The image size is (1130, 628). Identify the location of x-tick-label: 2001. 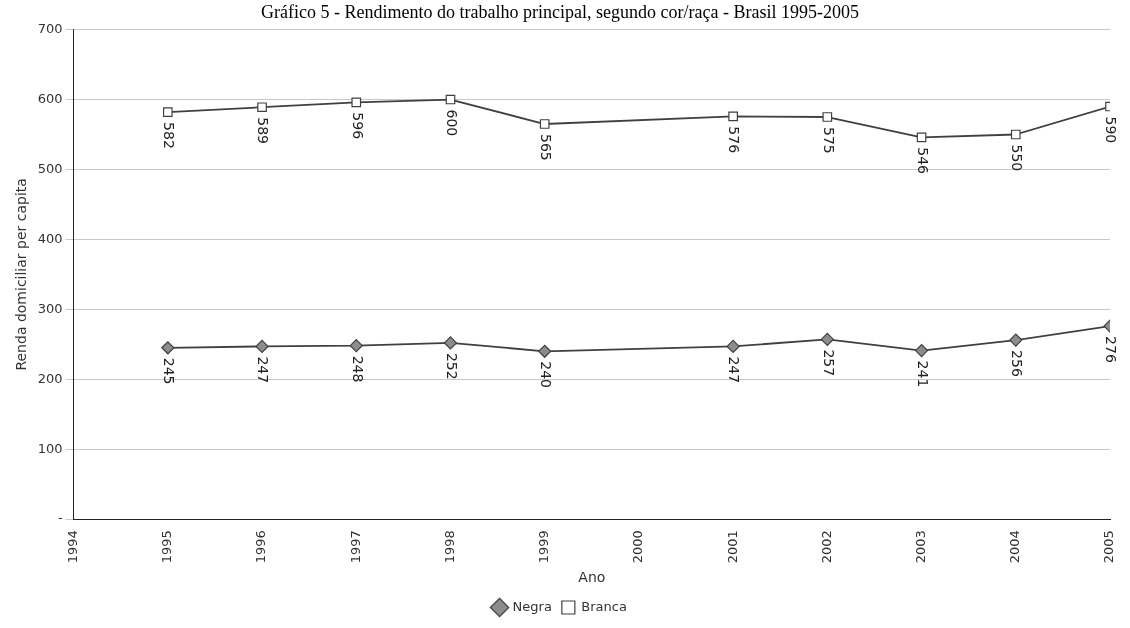
(732, 547).